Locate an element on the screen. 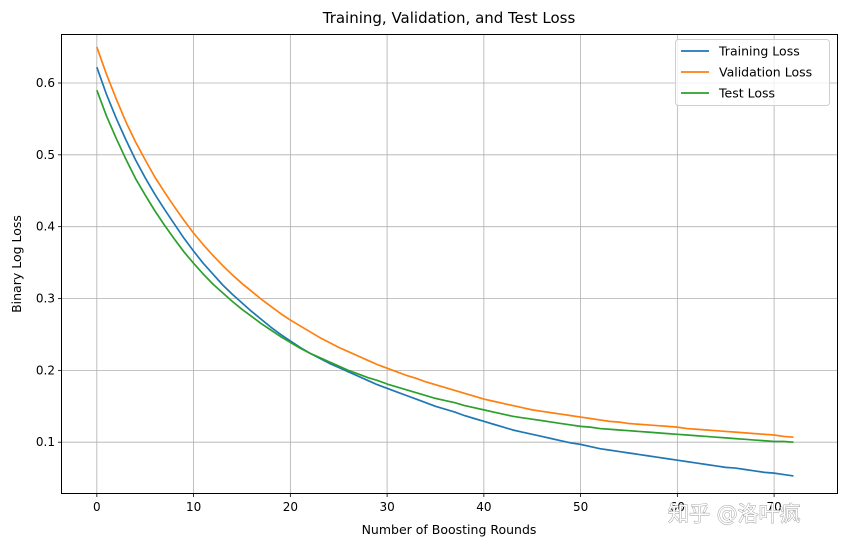  y-tick-label: 0.3 is located at coordinates (45, 299).